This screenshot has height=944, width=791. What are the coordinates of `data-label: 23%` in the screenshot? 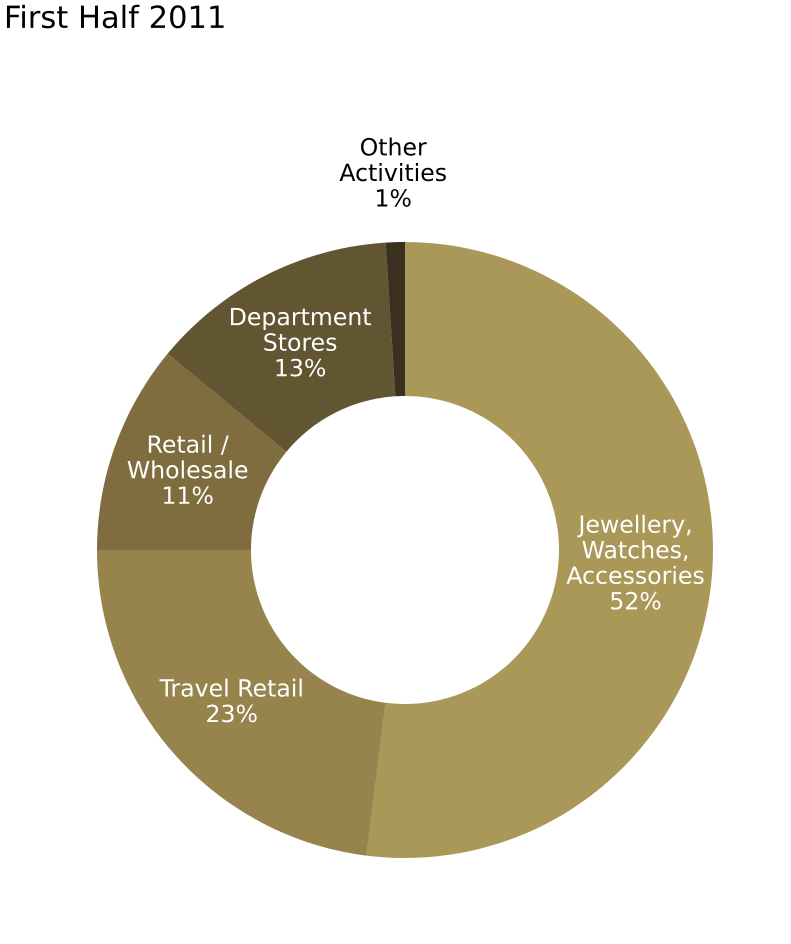 It's located at (232, 713).